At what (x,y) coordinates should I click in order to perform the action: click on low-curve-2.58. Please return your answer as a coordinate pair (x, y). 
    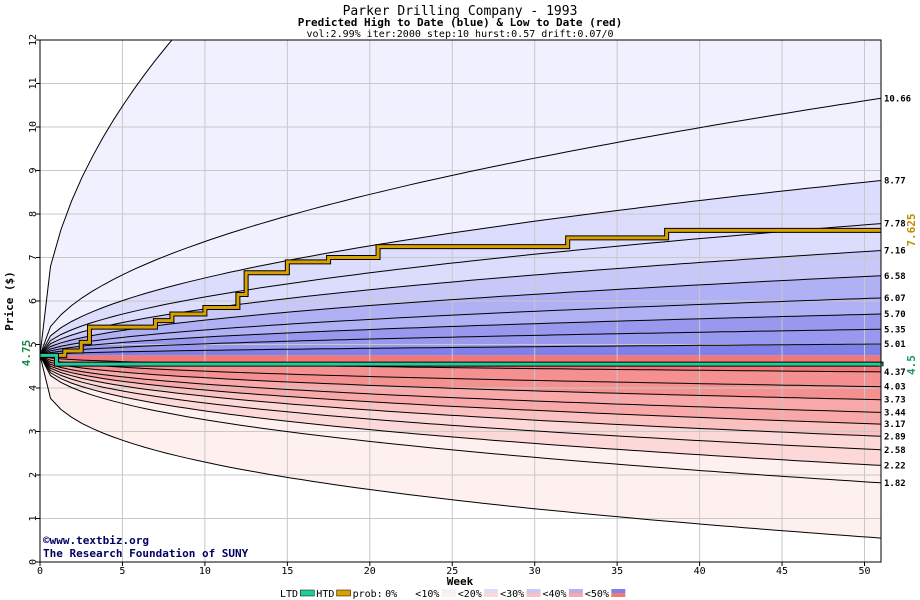
    Looking at the image, I should click on (460, 403).